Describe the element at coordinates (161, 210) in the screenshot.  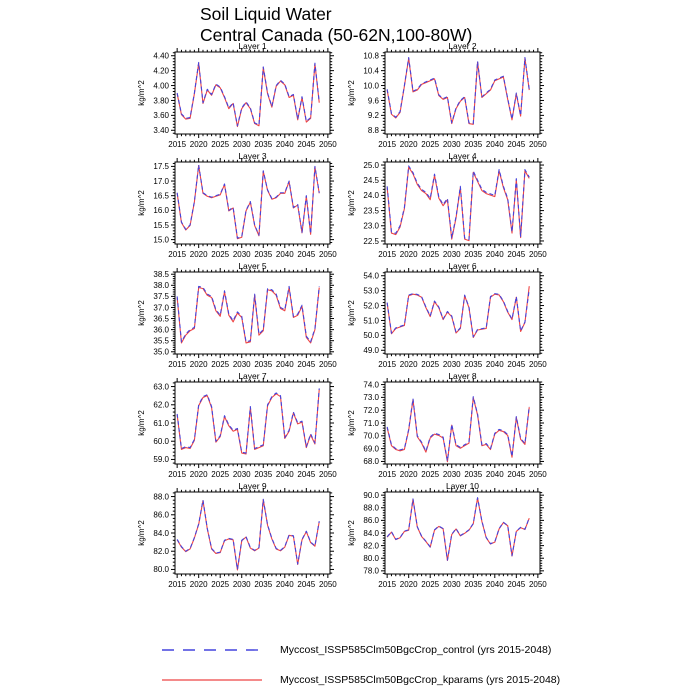
I see `y-tick-label: 16.0` at that location.